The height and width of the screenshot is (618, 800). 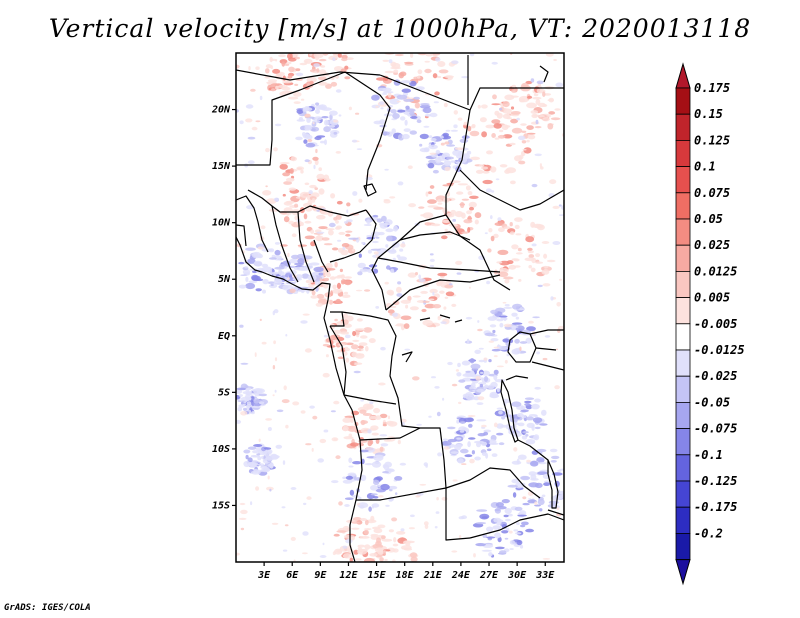 What do you see at coordinates (553, 484) in the screenshot?
I see `lake-malawi` at bounding box center [553, 484].